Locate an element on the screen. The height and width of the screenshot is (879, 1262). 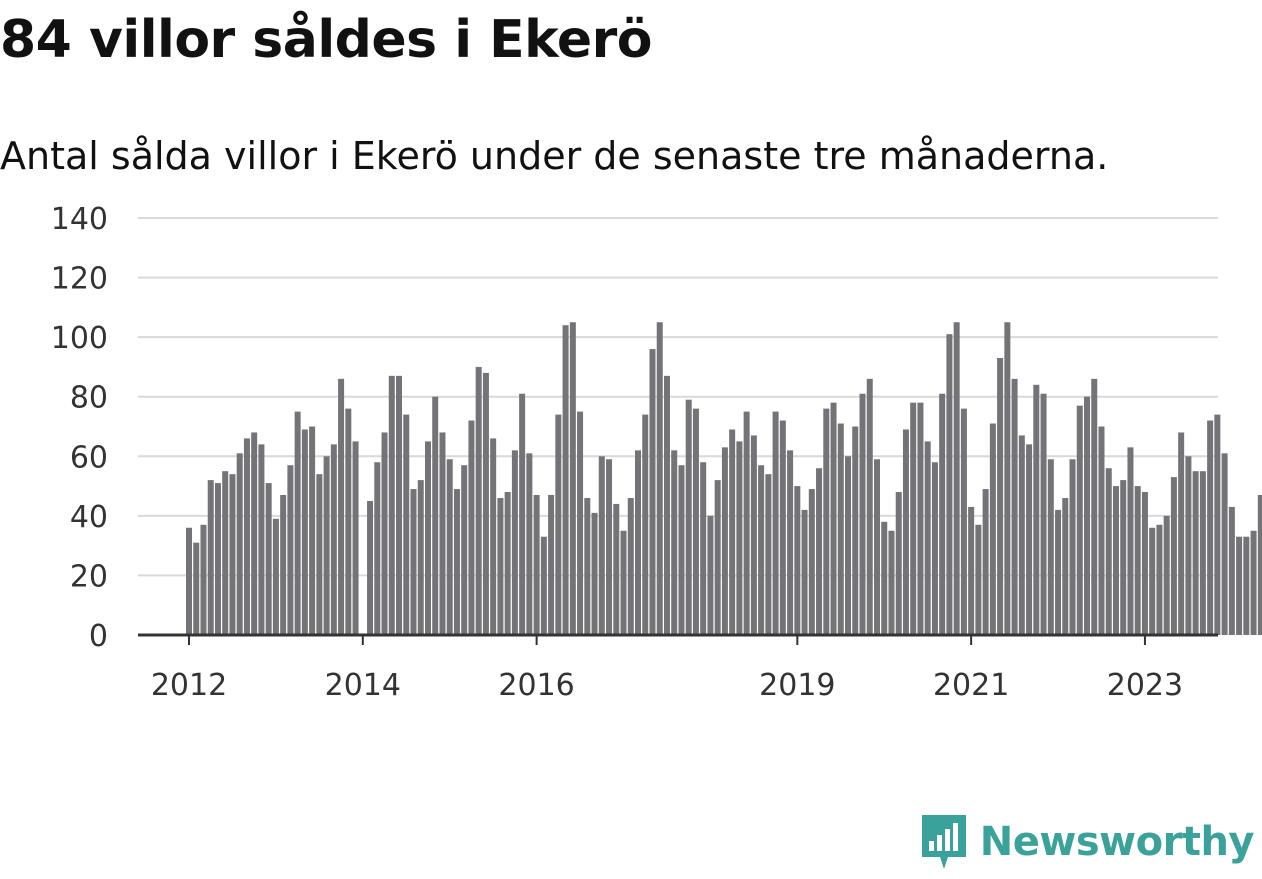
y-tick-label: 120 is located at coordinates (79, 279).